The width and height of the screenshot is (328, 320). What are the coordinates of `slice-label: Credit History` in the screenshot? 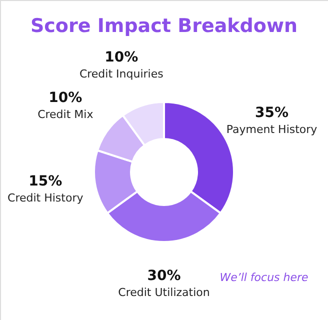 It's located at (46, 198).